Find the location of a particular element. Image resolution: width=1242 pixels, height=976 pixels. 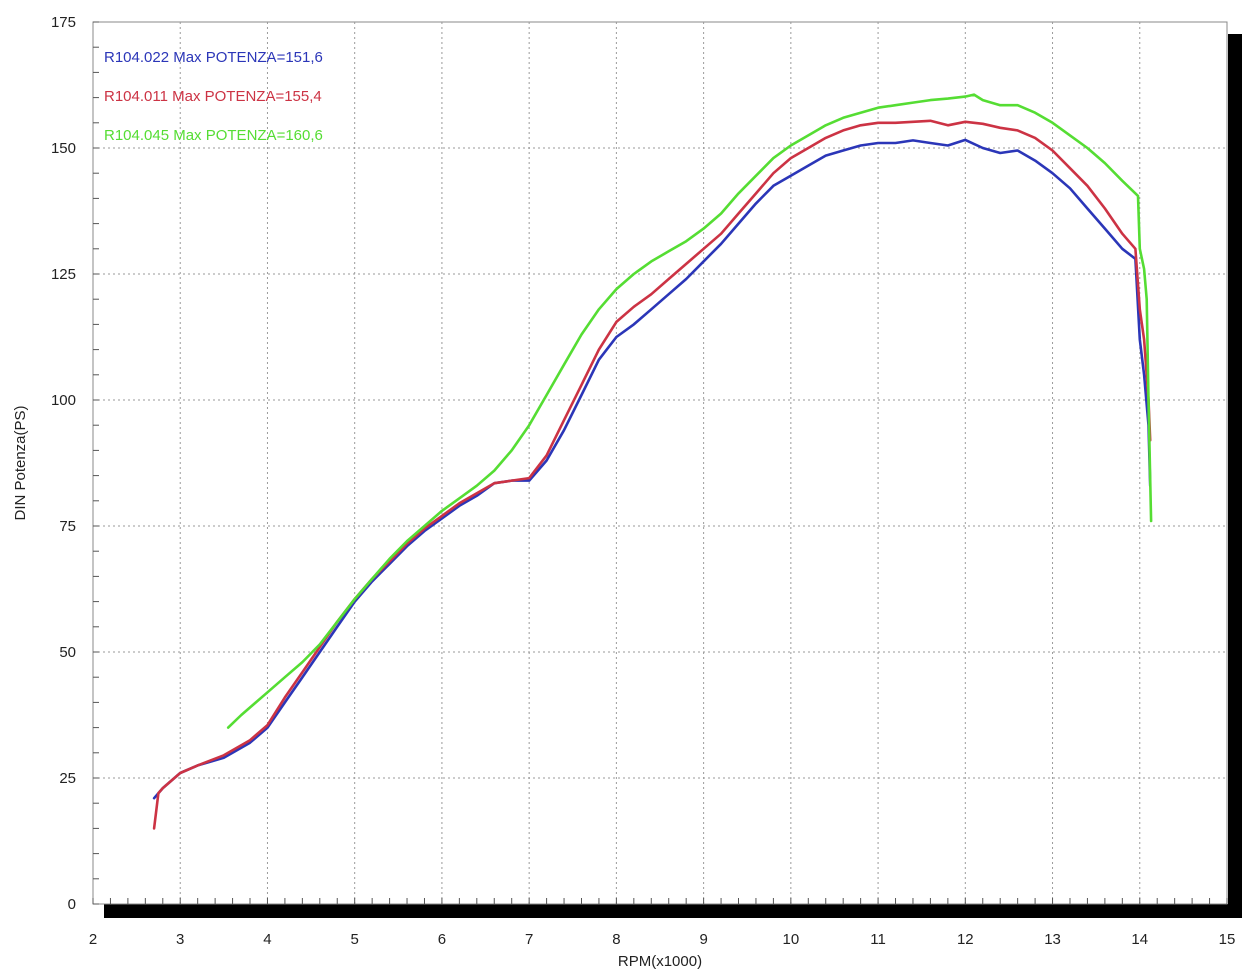

x-tick-label: 15 is located at coordinates (1227, 939).